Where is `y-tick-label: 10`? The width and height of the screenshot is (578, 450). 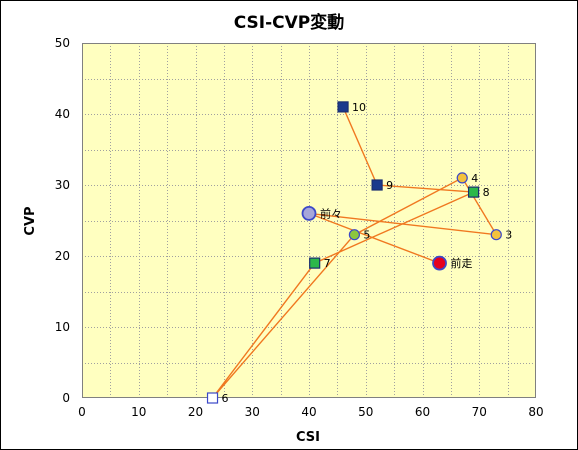
y-tick-label: 10 is located at coordinates (62, 327).